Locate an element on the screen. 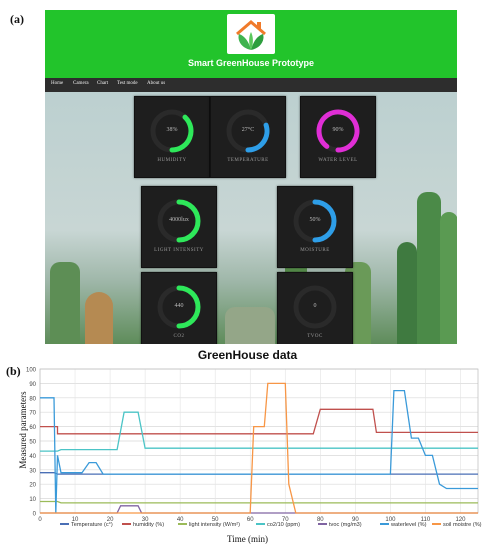 This screenshot has width=495, height=550. x-tick-label: 0 is located at coordinates (40, 520).